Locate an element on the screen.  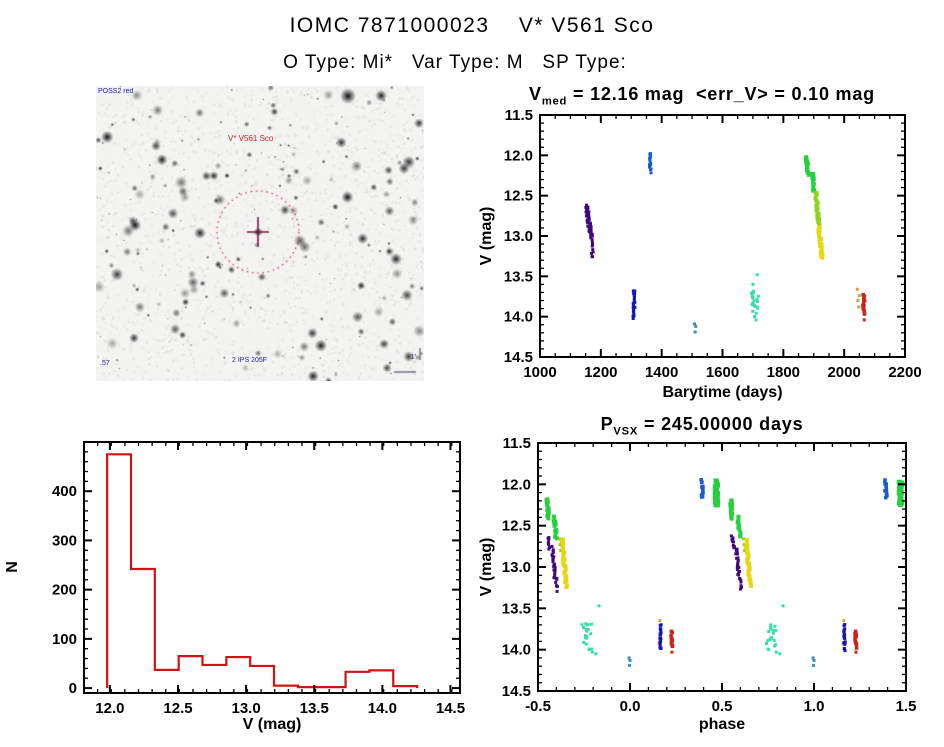
page-title: IOMC 7871000023 V* V561 Sco is located at coordinates (472, 25).